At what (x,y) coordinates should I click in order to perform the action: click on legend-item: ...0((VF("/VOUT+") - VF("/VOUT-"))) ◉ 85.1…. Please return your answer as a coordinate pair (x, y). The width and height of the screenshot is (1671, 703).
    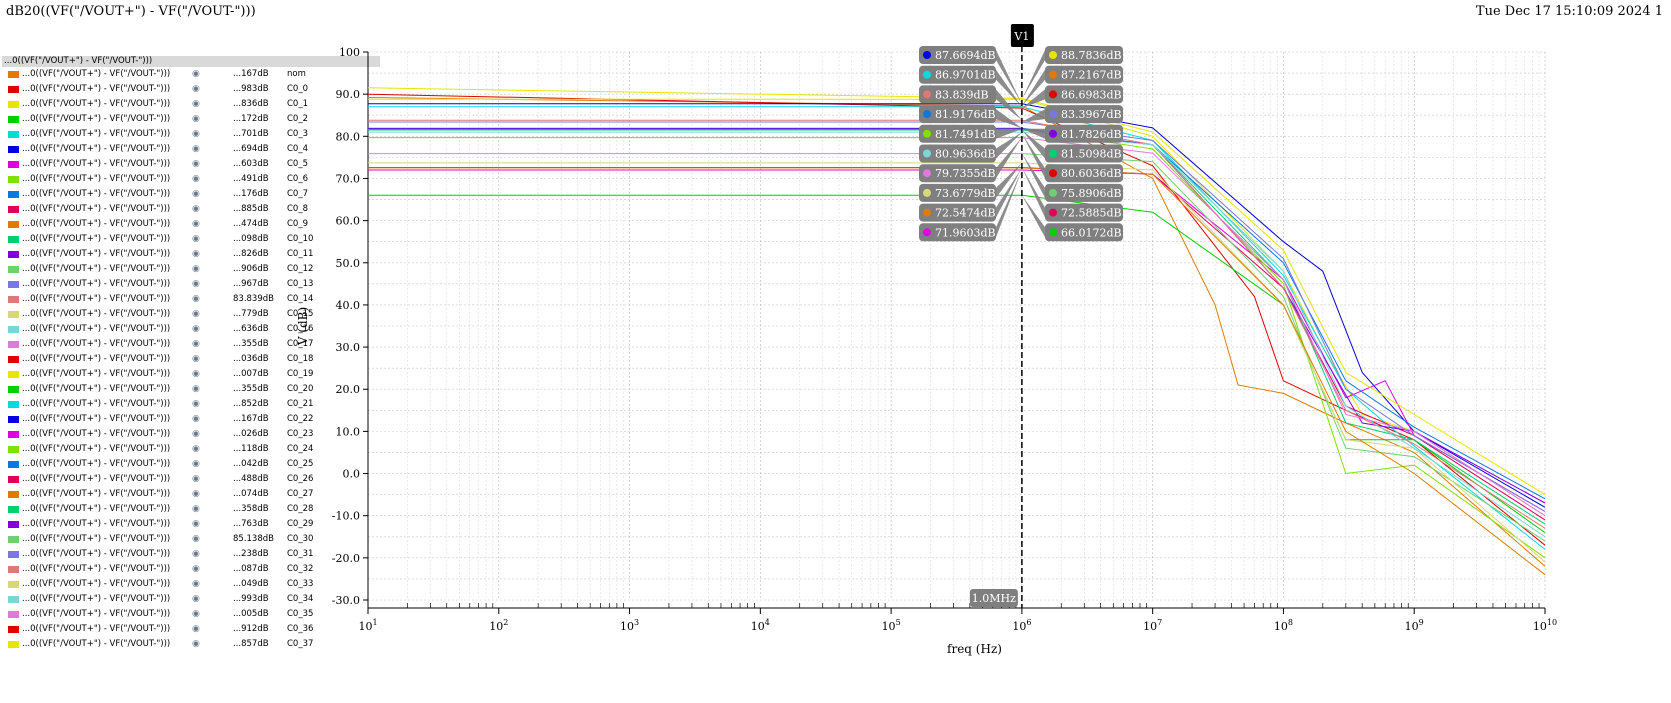
    Looking at the image, I should click on (191, 539).